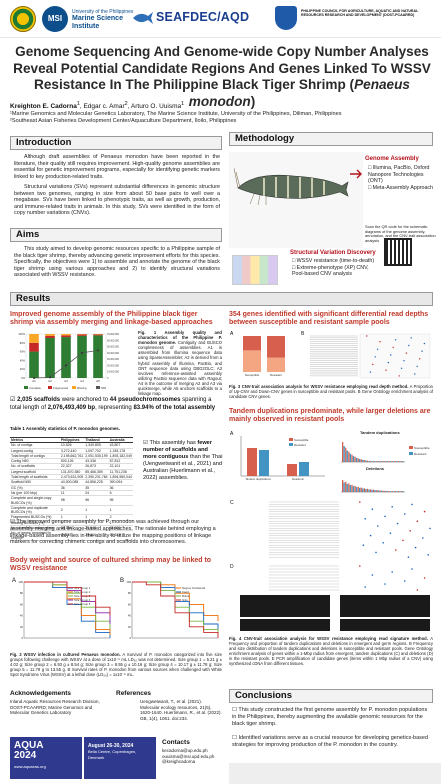  Describe the element at coordinates (221, 299) in the screenshot. I see `results-heading: Results` at that location.